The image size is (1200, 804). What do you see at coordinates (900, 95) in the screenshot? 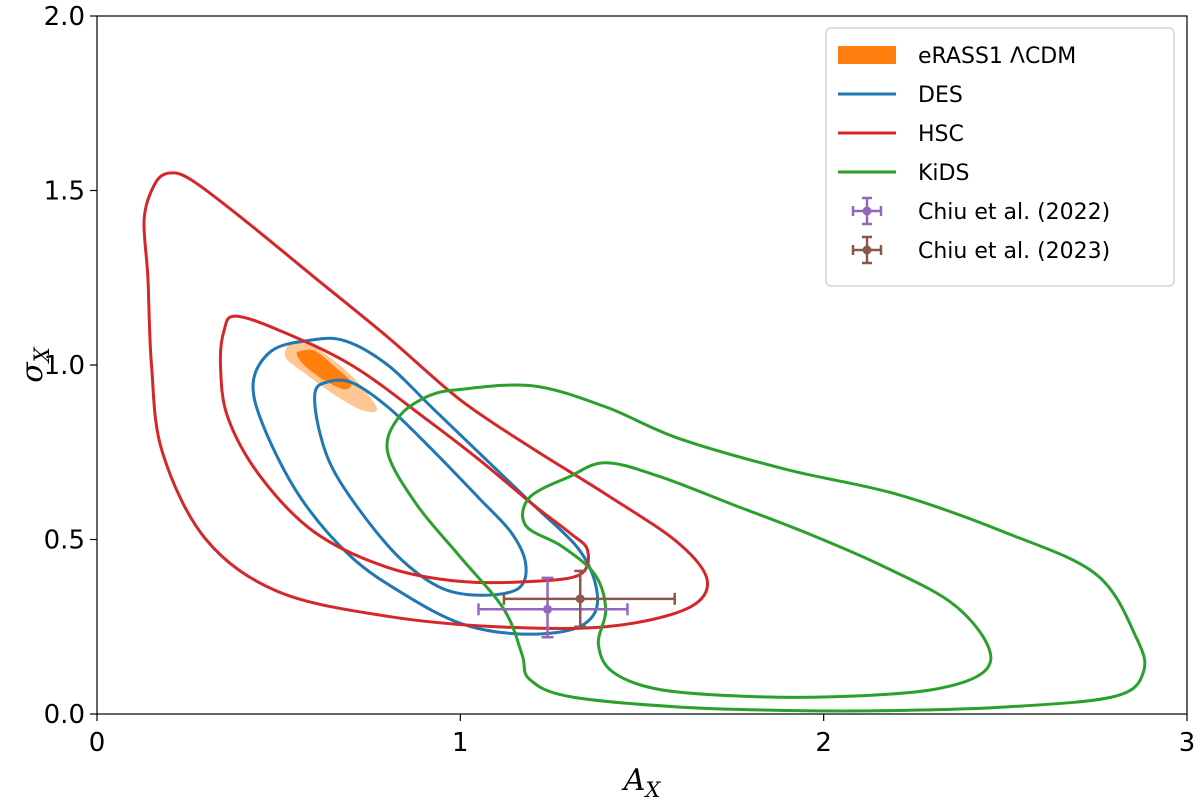
I see `legend-item-des: DES` at bounding box center [900, 95].